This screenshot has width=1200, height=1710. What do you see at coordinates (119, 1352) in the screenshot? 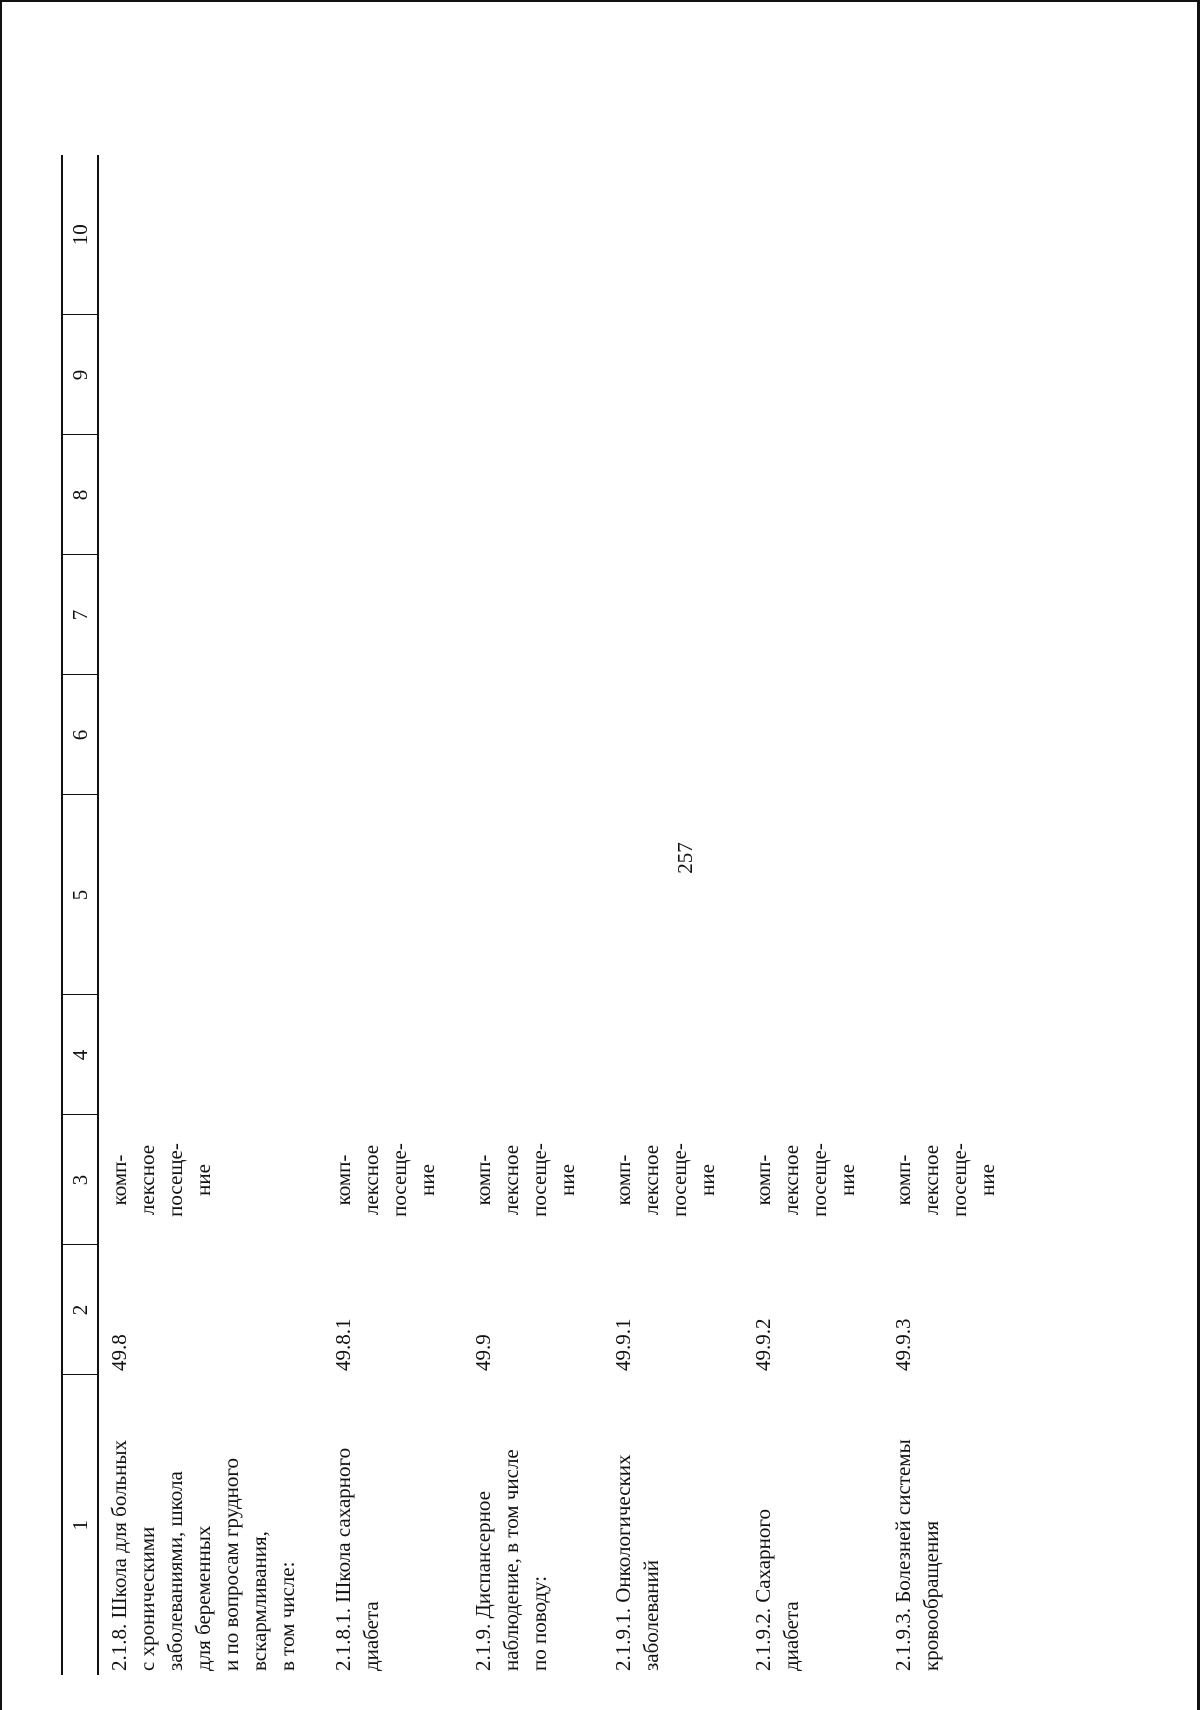
I see `row-code-cell: 49.8` at bounding box center [119, 1352].